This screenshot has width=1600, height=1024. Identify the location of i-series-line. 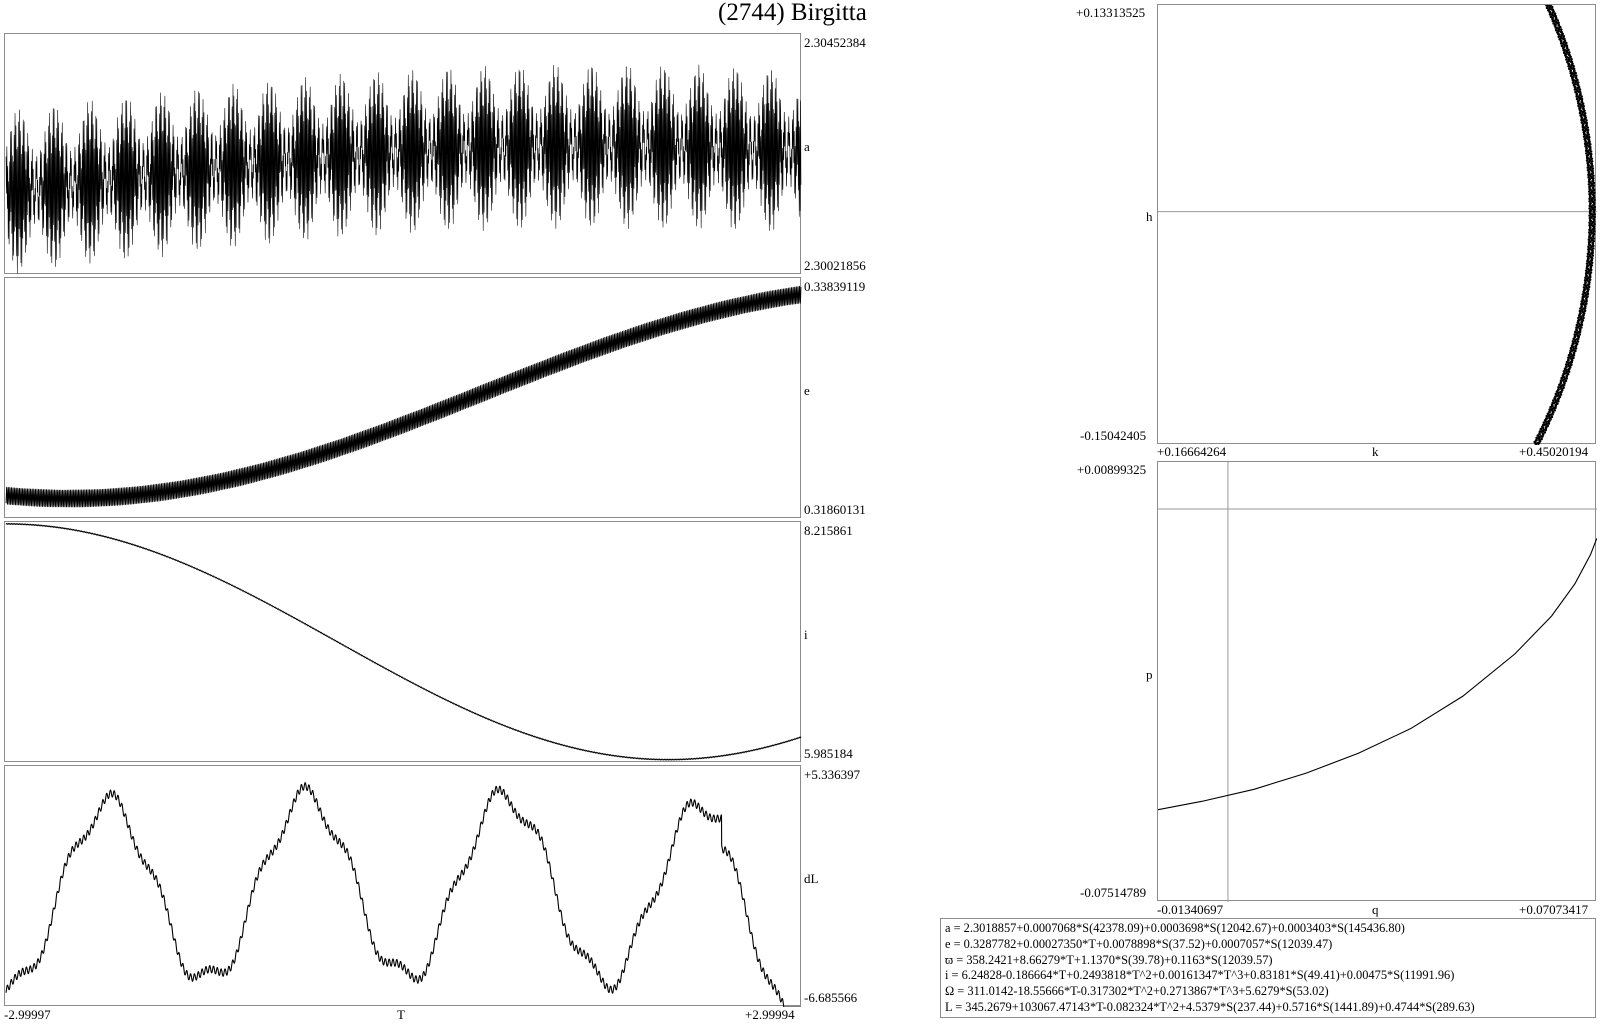
(403, 641).